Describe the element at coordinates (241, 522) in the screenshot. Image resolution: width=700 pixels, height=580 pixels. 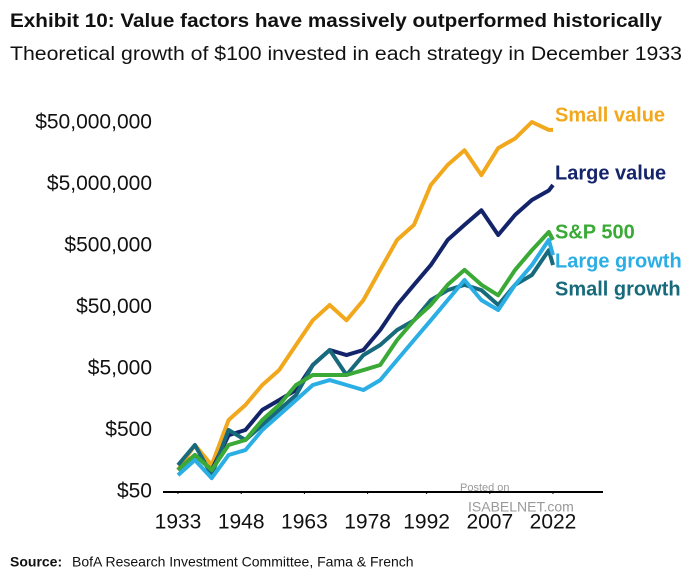
I see `x-tick-label: 1948` at that location.